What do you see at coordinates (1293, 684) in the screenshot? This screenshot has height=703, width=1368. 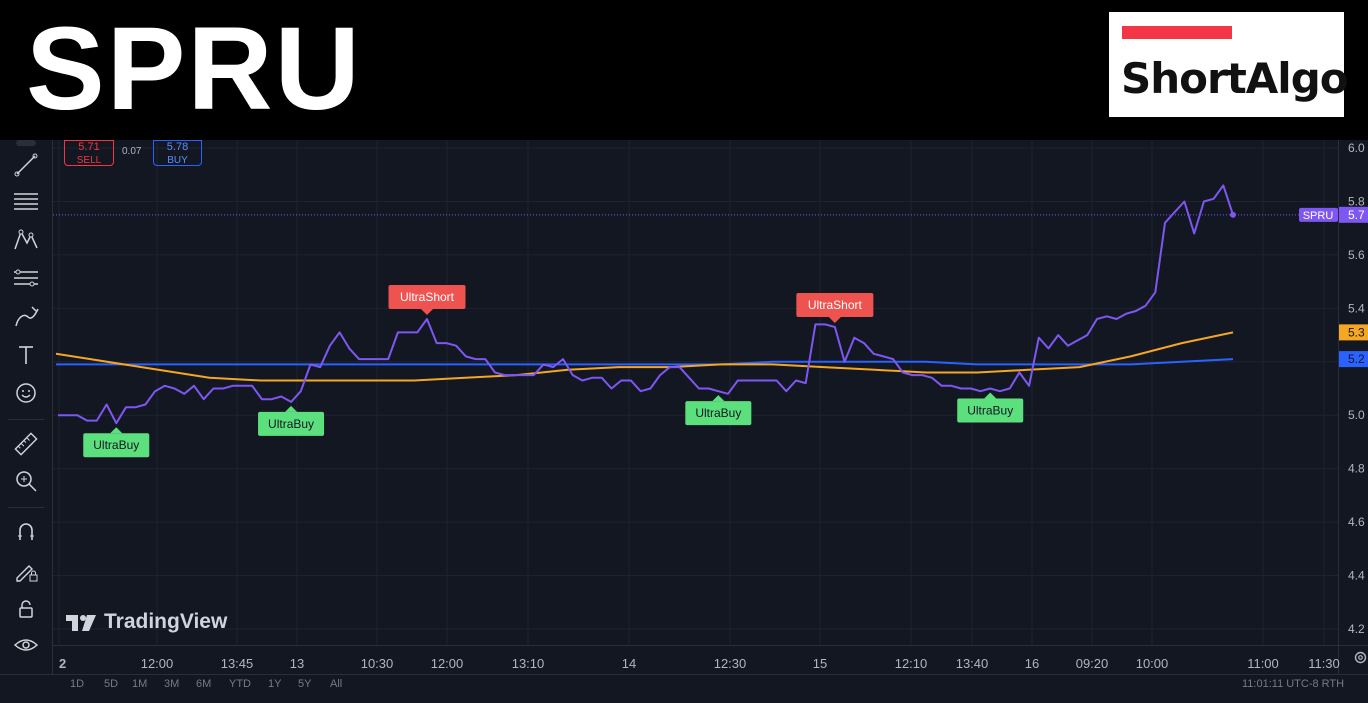 I see `clock-readout: 11:01:11 UTC-8 RTH` at bounding box center [1293, 684].